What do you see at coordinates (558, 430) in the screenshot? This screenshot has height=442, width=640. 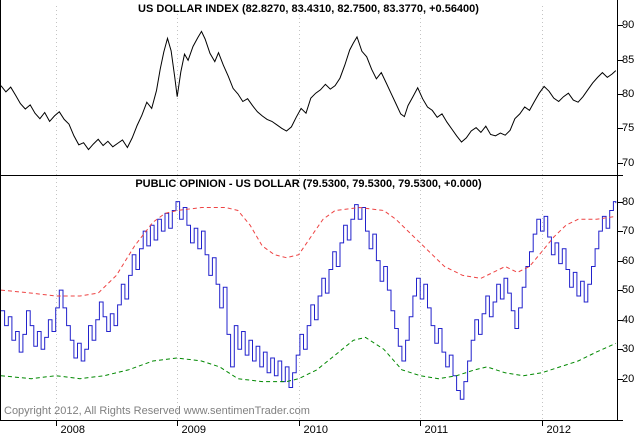 I see `x-axis-tick-label: 2012` at bounding box center [558, 430].